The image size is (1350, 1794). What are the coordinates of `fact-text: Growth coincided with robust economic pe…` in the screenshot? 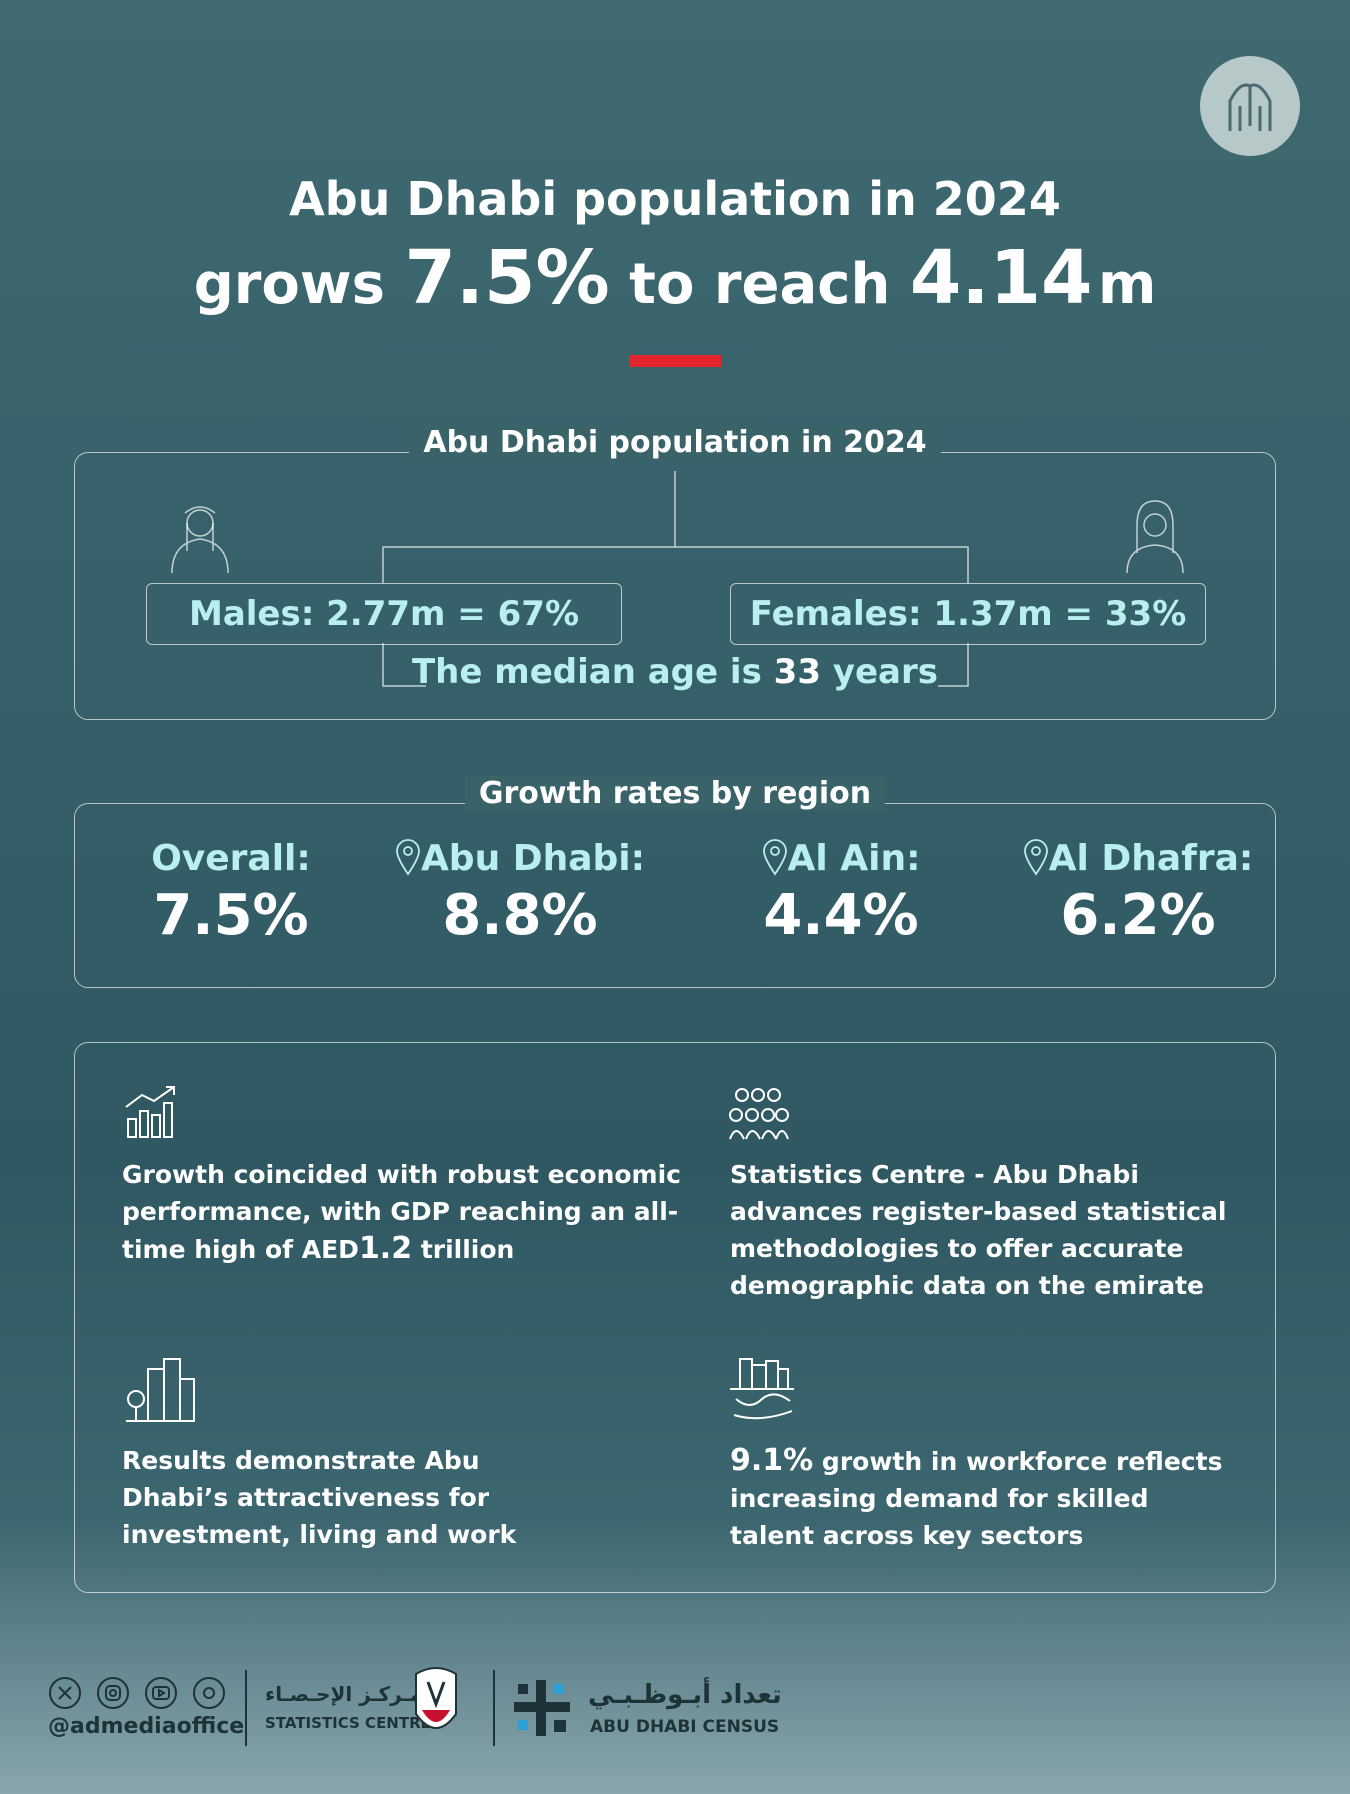 It's located at (401, 1212).